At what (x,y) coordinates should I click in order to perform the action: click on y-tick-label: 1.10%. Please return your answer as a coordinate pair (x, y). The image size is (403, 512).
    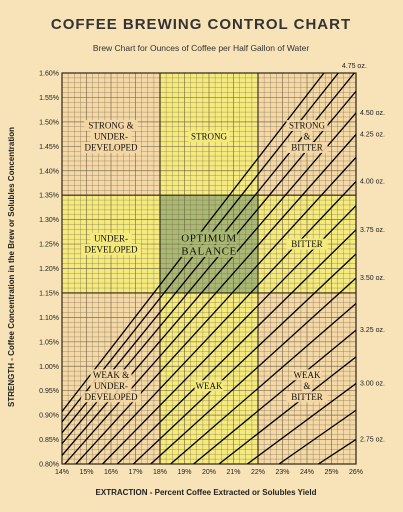
    Looking at the image, I should click on (49, 318).